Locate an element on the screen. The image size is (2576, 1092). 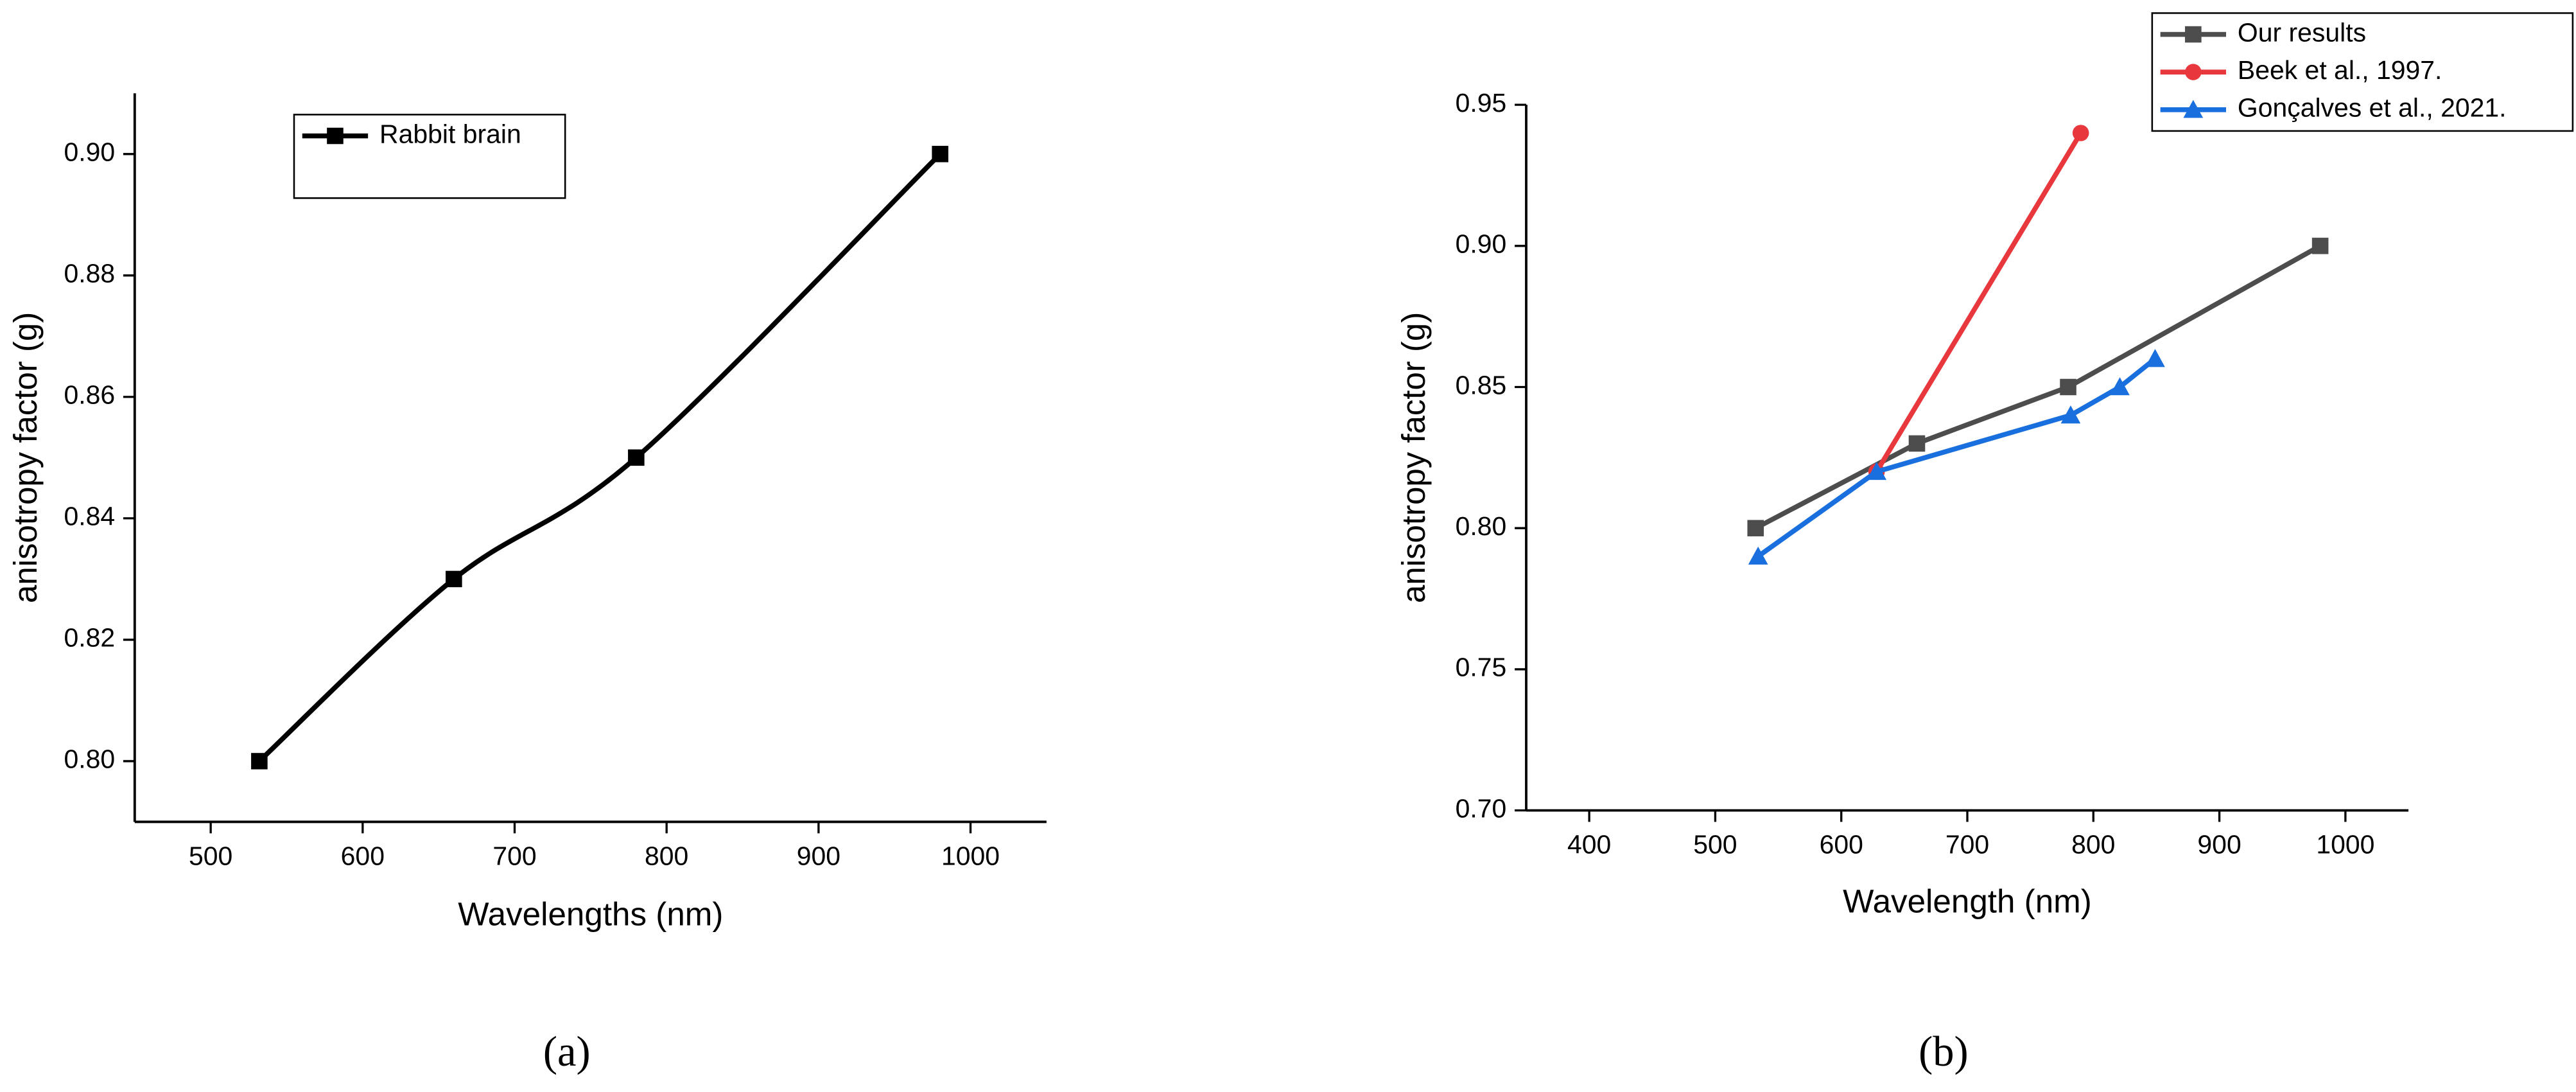
legend-box is located at coordinates (429, 156).